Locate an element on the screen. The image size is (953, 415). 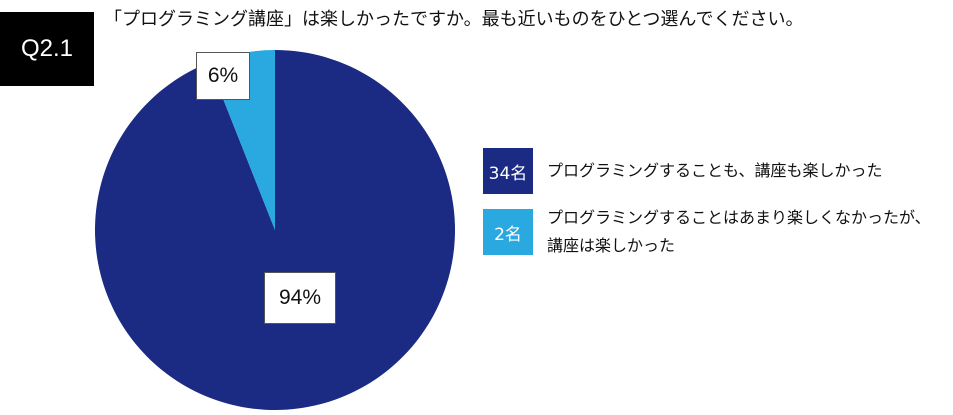
legend-item-minor: 2名 プログラミングすることはあまり楽しくなかったが、 講座は楽しかった is located at coordinates (707, 232).